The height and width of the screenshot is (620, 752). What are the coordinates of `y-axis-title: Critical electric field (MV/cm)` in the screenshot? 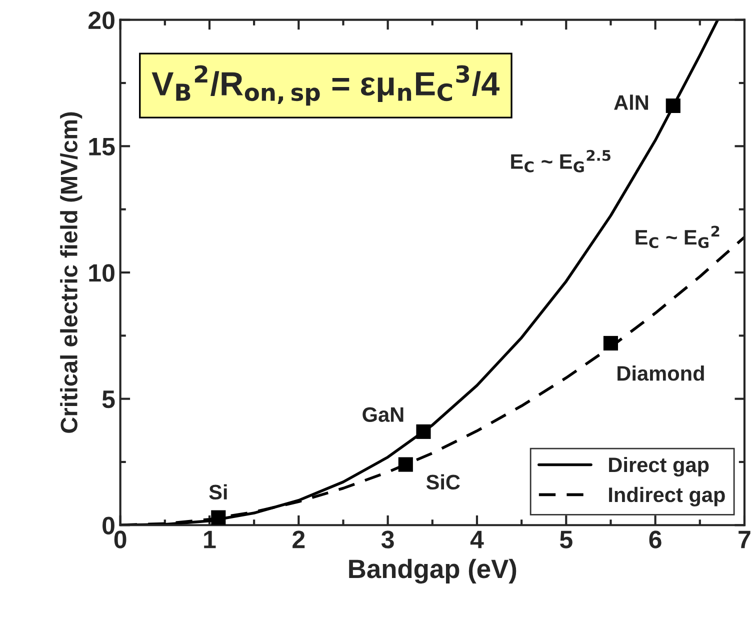 It's located at (71, 272).